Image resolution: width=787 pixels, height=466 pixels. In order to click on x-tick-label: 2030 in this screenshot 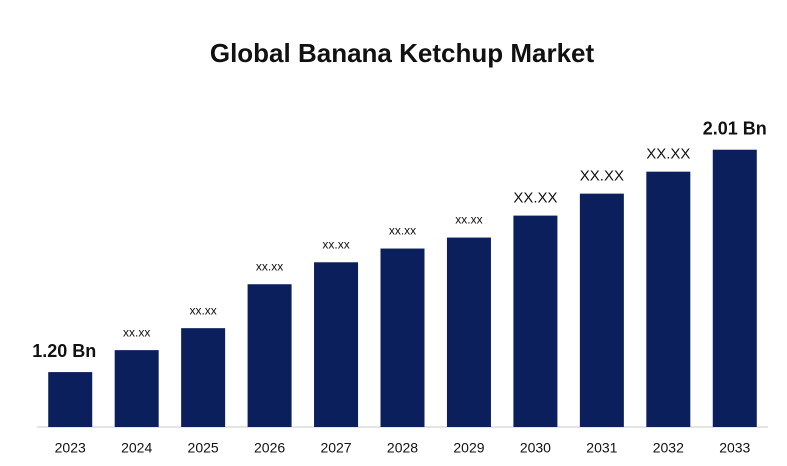, I will do `click(535, 448)`.